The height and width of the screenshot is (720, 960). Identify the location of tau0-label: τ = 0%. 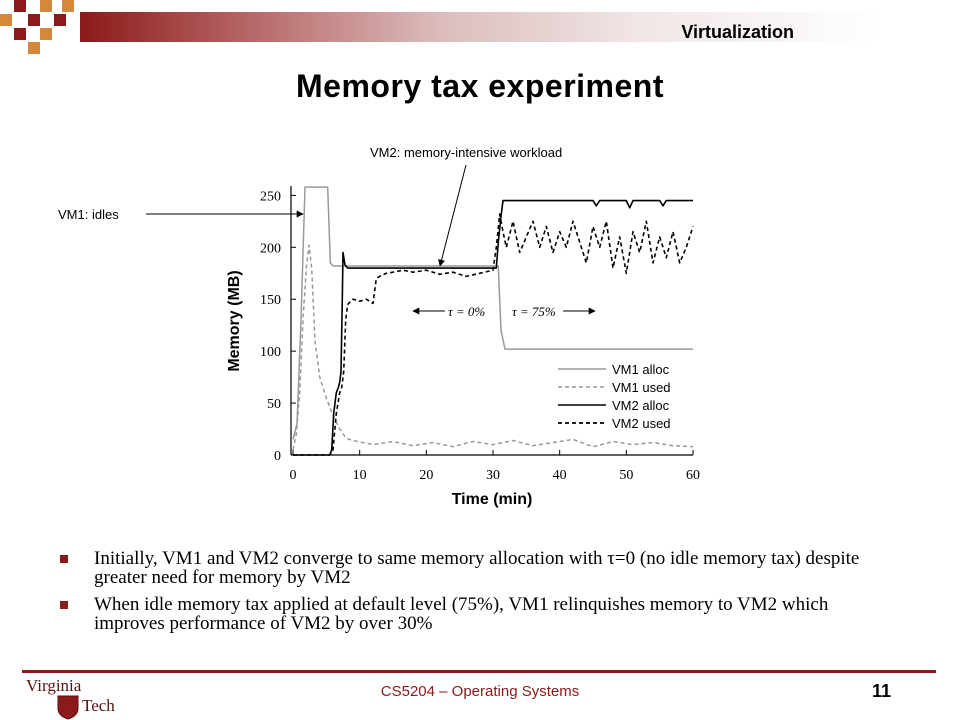
(466, 311).